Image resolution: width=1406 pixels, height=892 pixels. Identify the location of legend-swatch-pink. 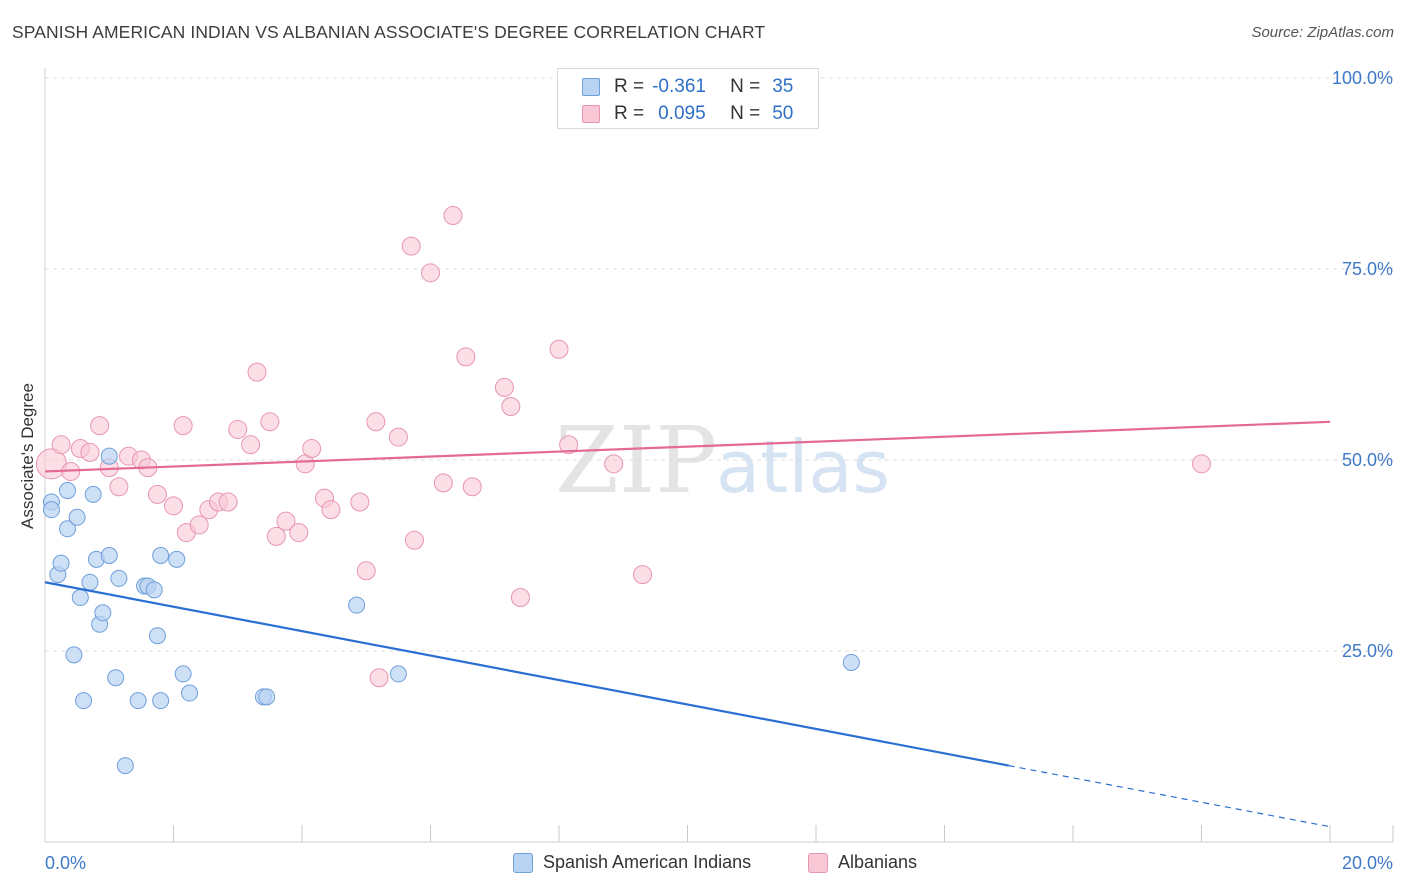
(591, 114).